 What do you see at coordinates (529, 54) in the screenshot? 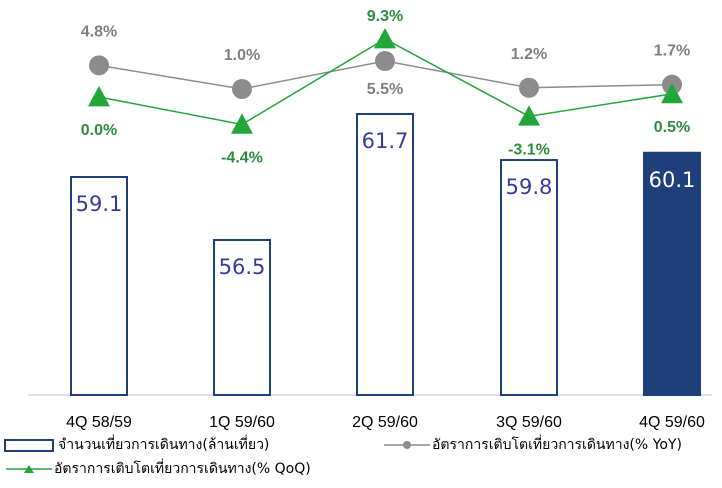
I see `yoy-data-label: 1.2%` at bounding box center [529, 54].